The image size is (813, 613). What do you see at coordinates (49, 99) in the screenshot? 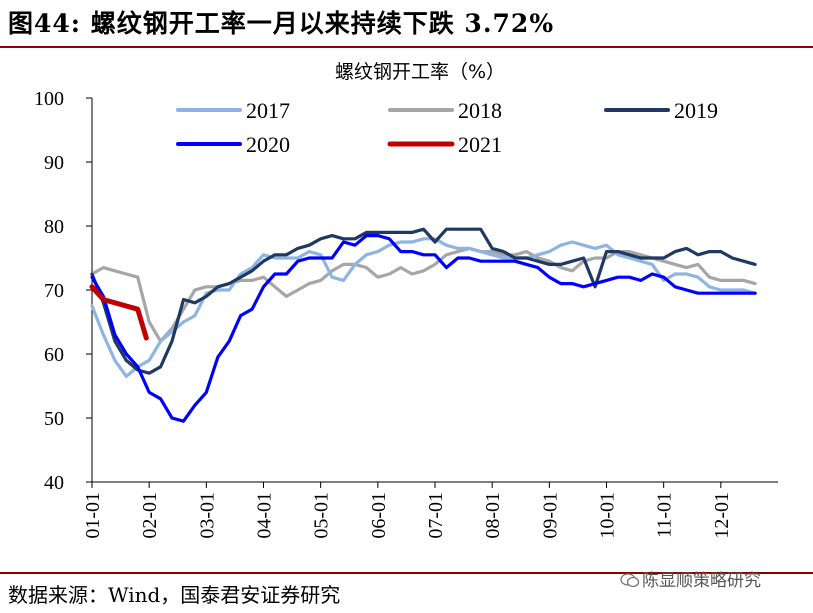
I see `y-tick-label: 100` at bounding box center [49, 99].